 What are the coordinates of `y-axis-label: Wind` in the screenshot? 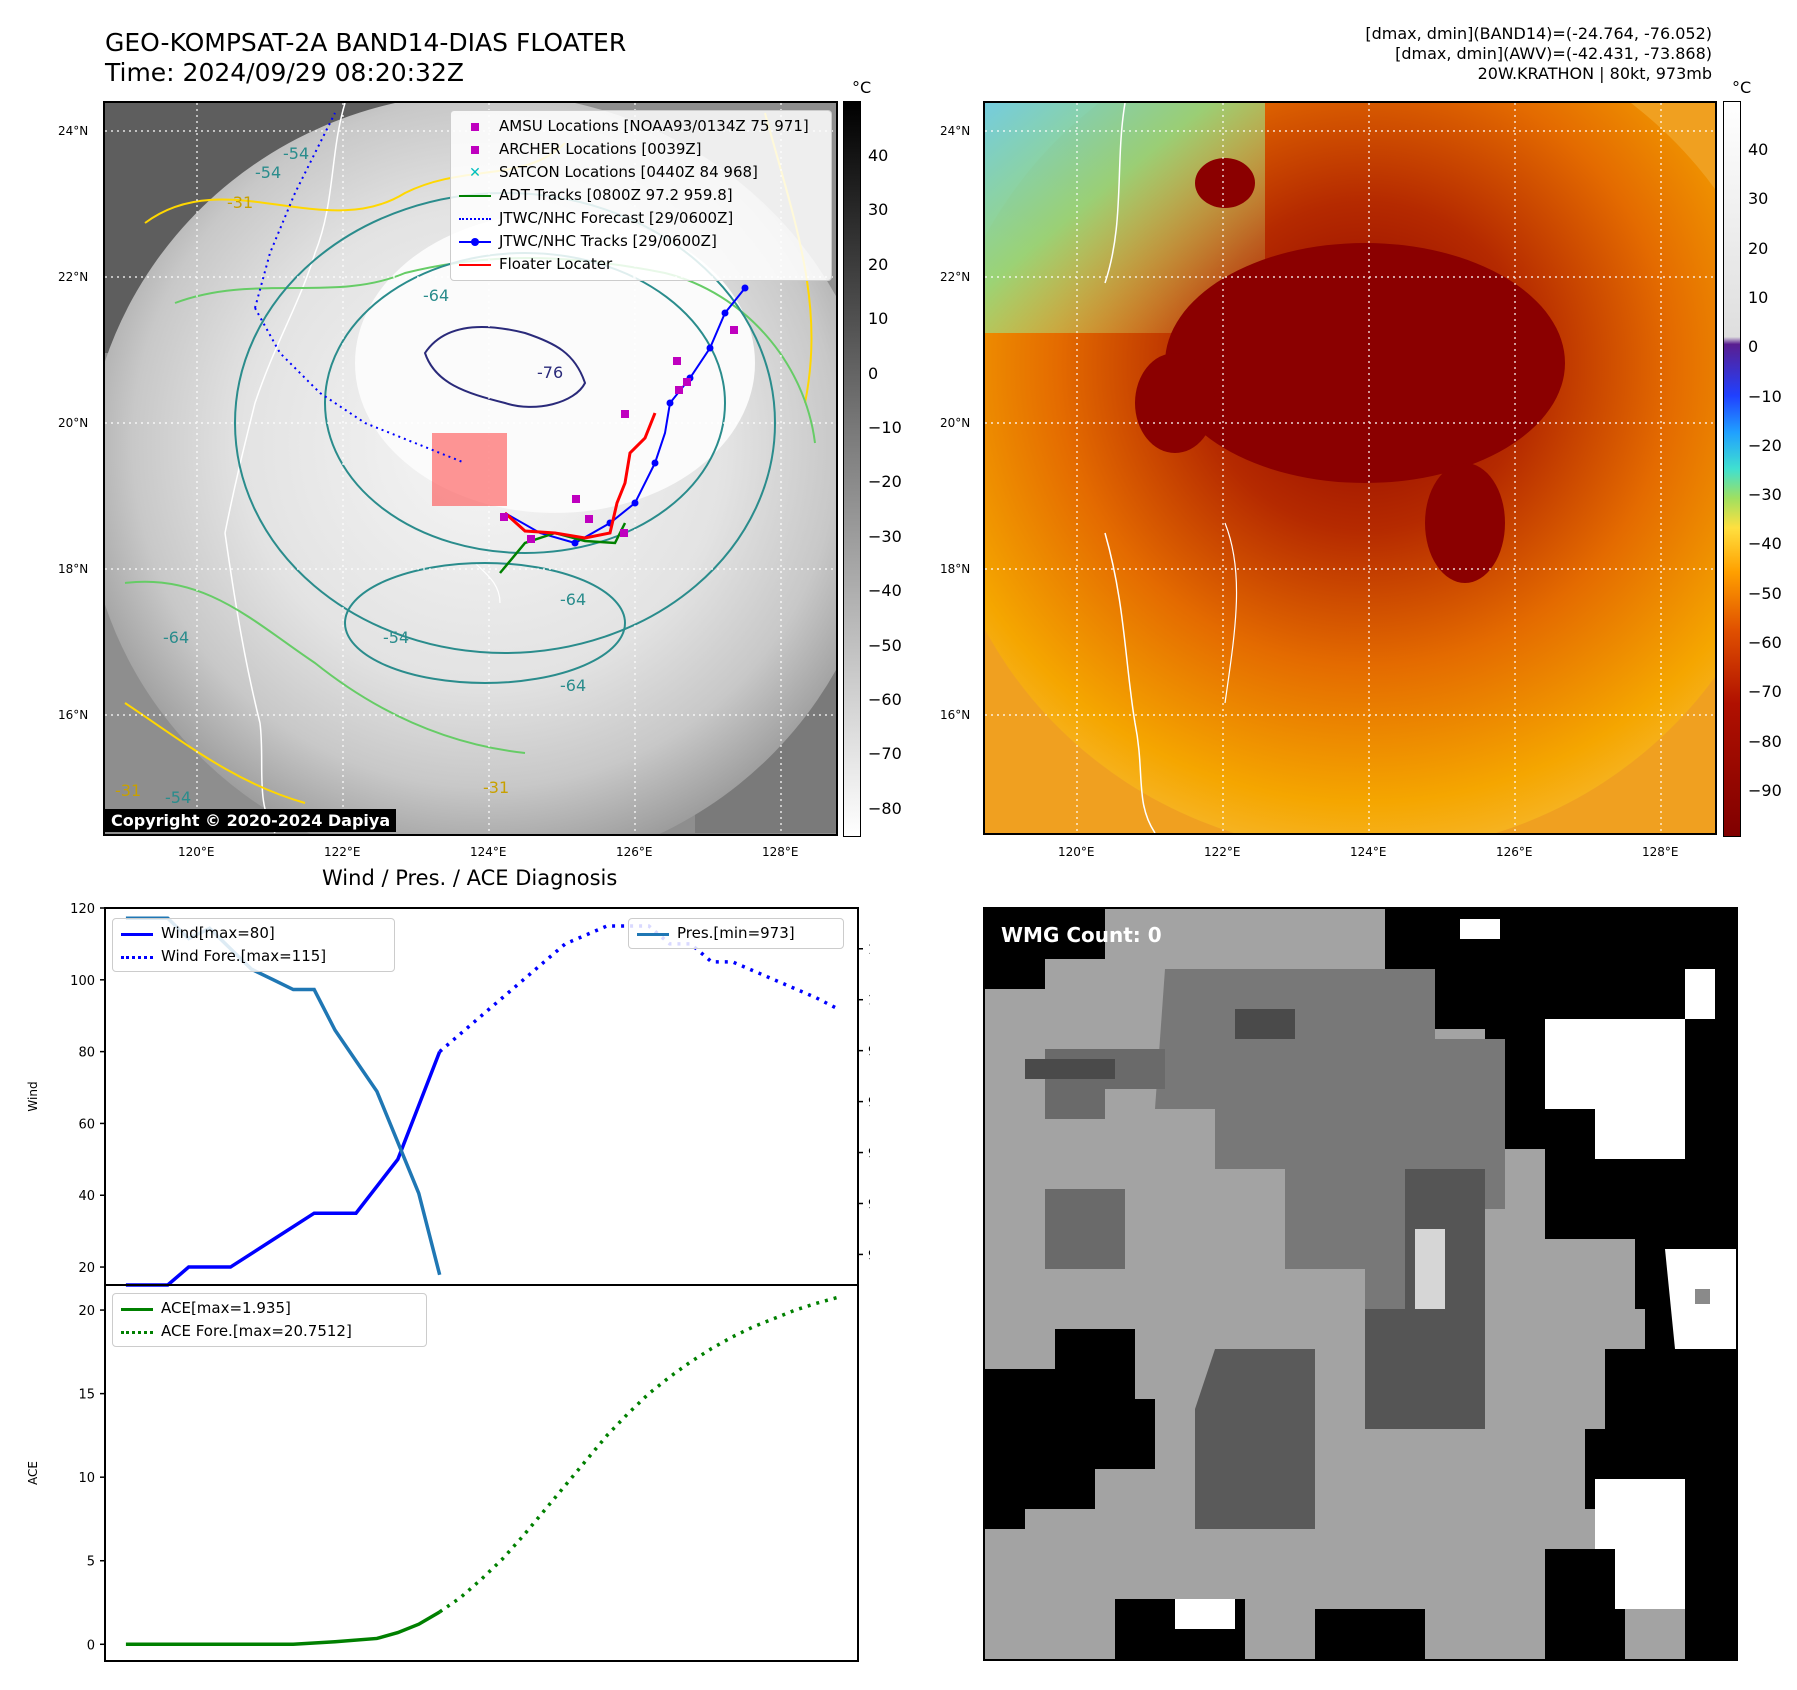 It's located at (33, 1096).